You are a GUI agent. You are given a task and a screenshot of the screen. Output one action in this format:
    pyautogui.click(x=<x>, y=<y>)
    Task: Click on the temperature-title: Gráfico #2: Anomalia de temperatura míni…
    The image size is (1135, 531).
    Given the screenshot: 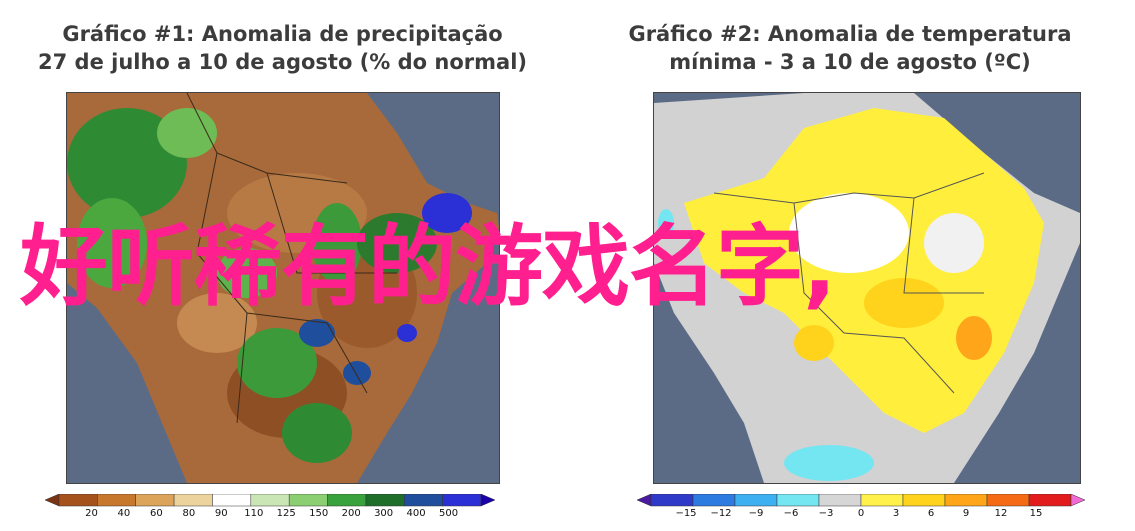 What is the action you would take?
    pyautogui.click(x=850, y=48)
    